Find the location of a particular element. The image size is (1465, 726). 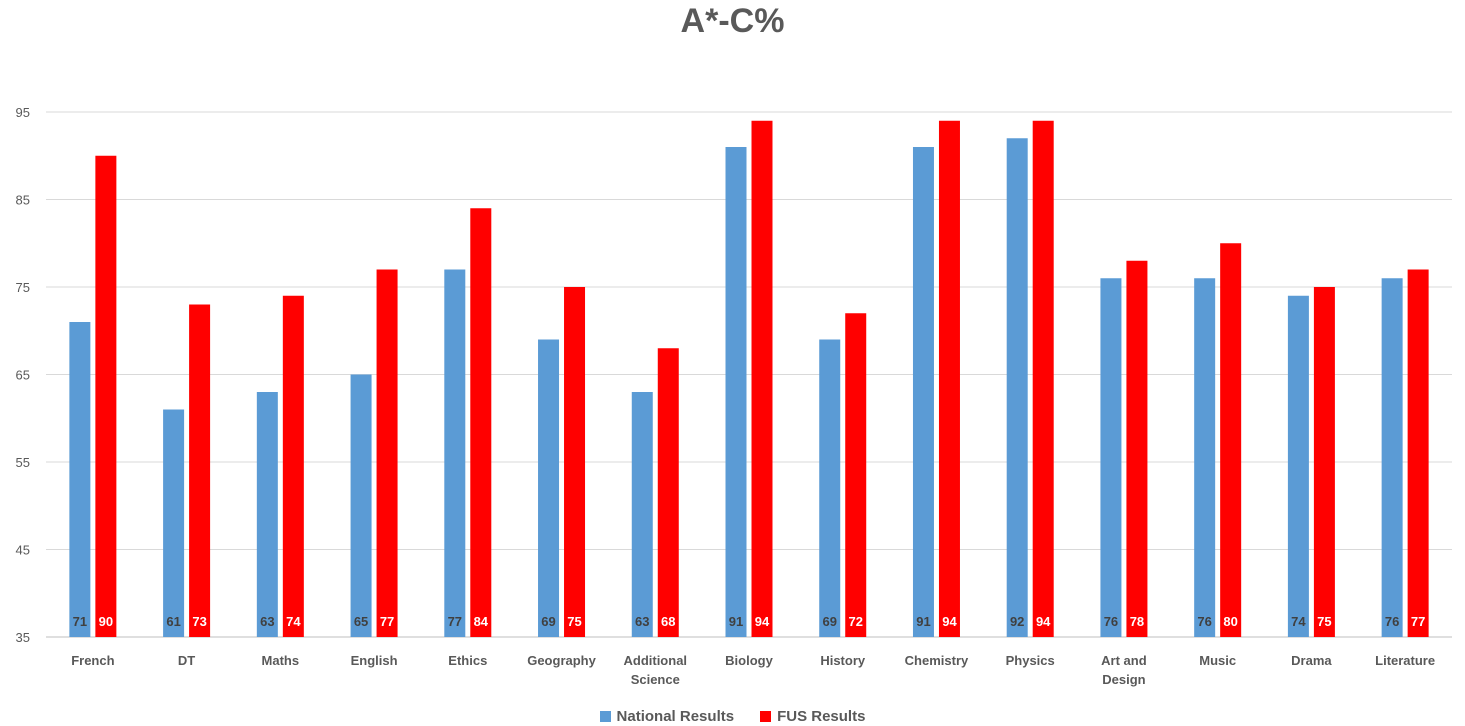

y-tick-label: 75 is located at coordinates (23, 287).